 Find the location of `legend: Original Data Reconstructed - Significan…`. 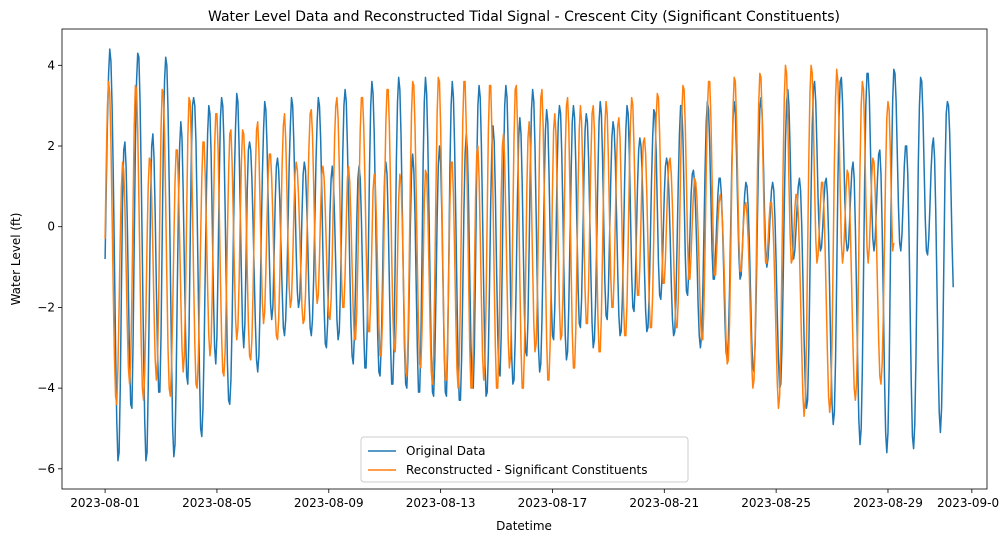

legend: Original Data Reconstructed - Significan… is located at coordinates (524, 459).